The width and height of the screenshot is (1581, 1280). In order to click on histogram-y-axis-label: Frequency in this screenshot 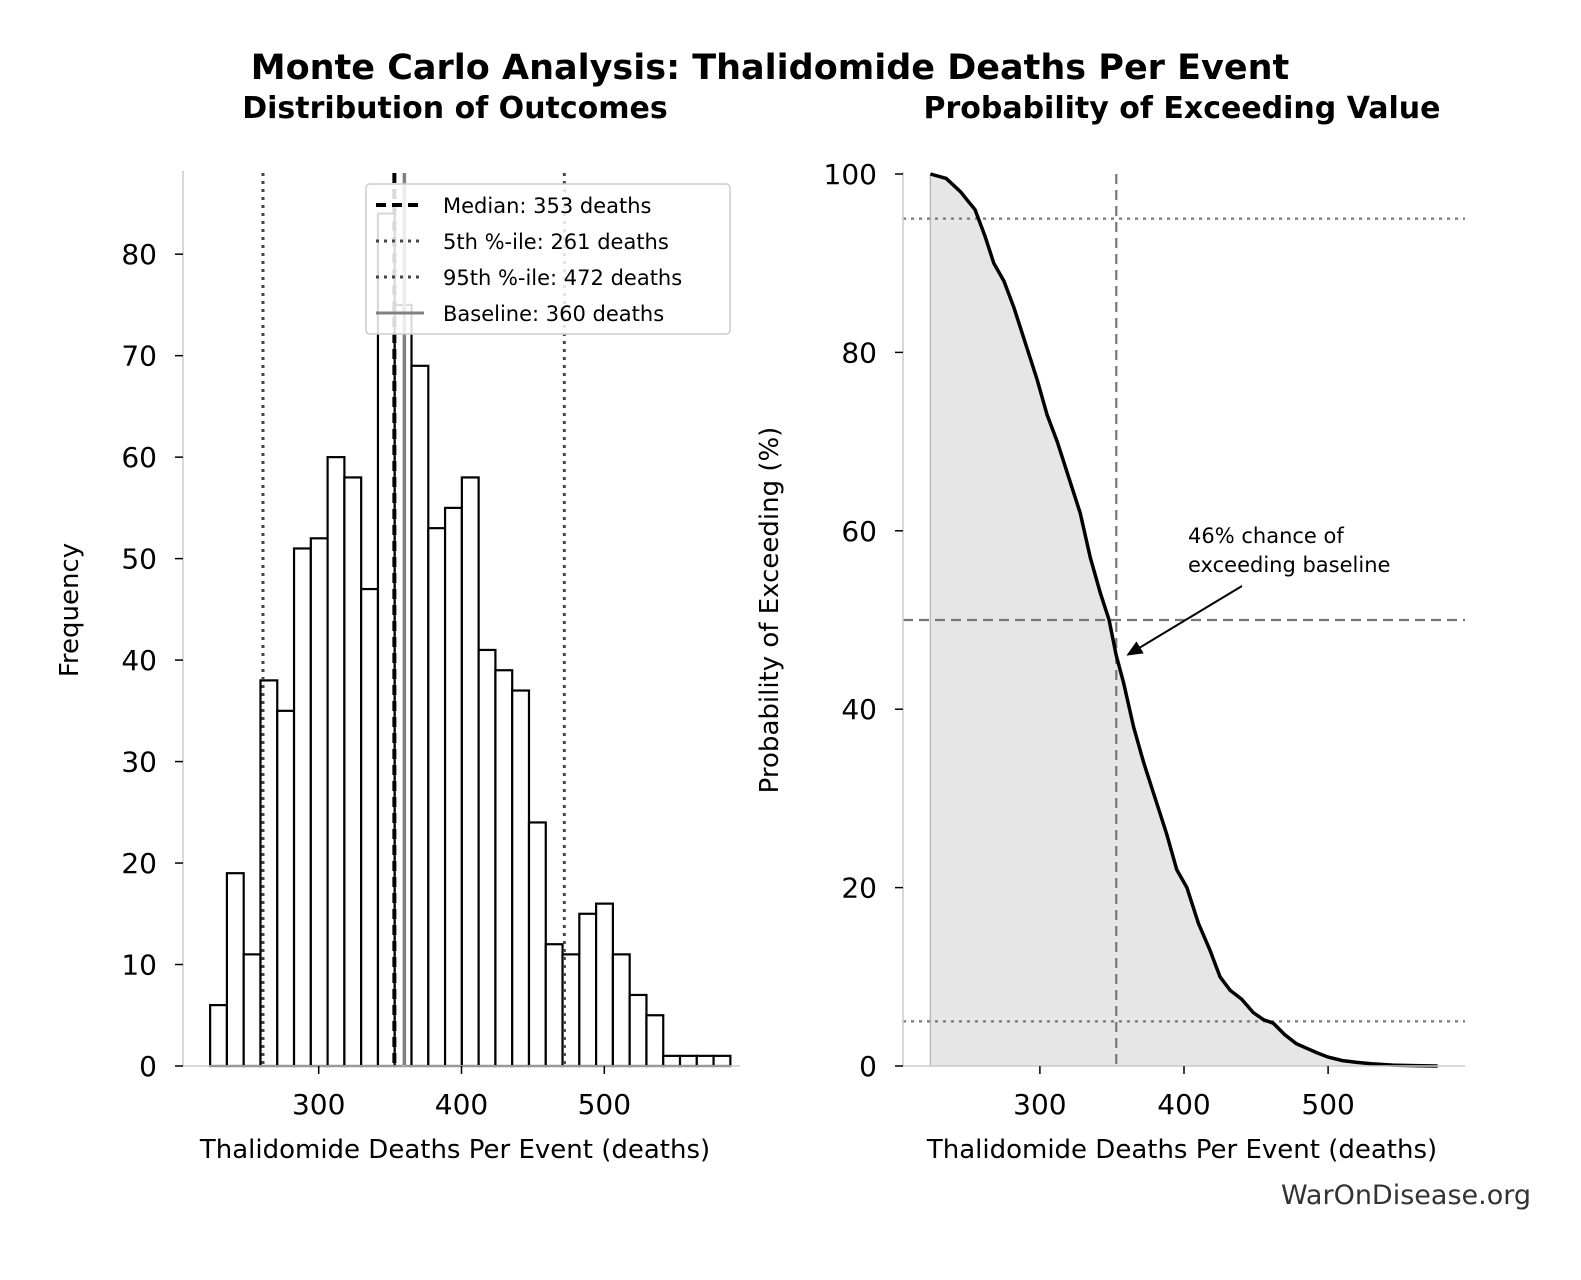, I will do `click(70, 610)`.